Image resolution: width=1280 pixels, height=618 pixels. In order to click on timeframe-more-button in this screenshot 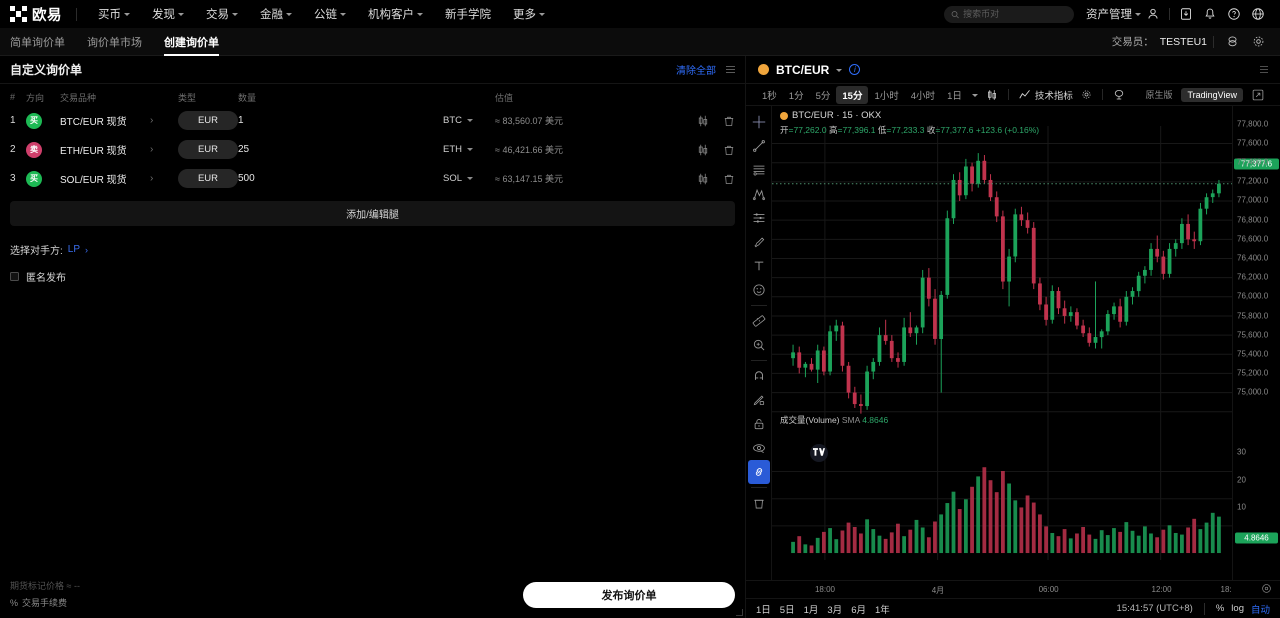, I will do `click(975, 95)`.